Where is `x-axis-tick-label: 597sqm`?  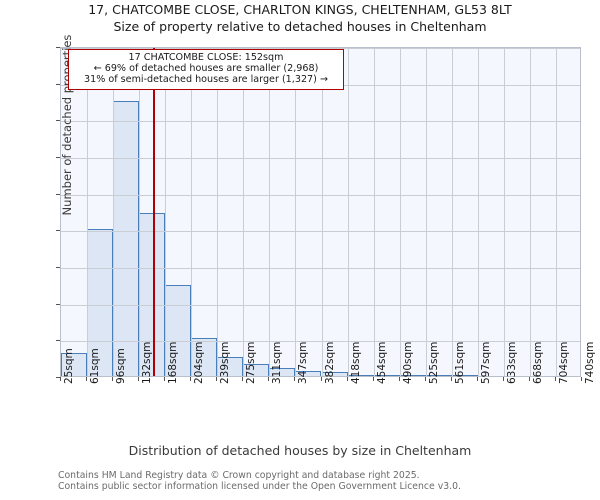 x-axis-tick-label: 597sqm is located at coordinates (485, 362).